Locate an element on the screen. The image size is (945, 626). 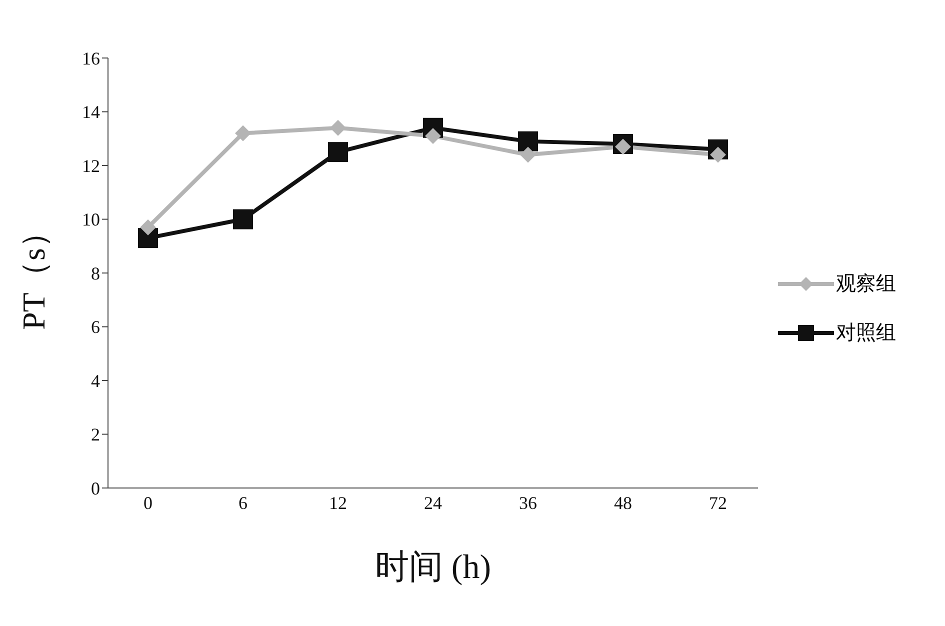
x-tick-label: 48 is located at coordinates (623, 502).